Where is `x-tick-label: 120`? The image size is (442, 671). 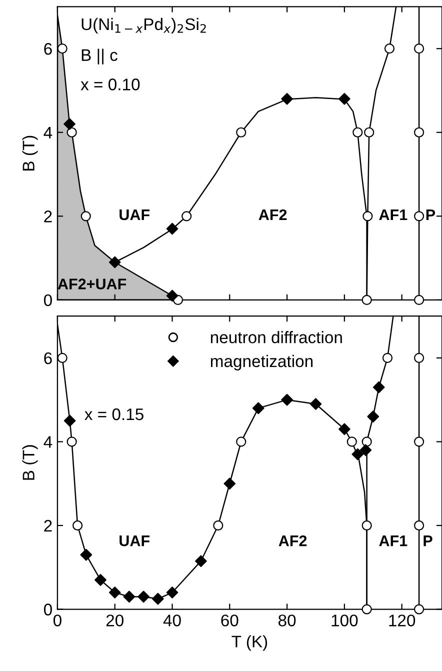 x-tick-label: 120 is located at coordinates (402, 620).